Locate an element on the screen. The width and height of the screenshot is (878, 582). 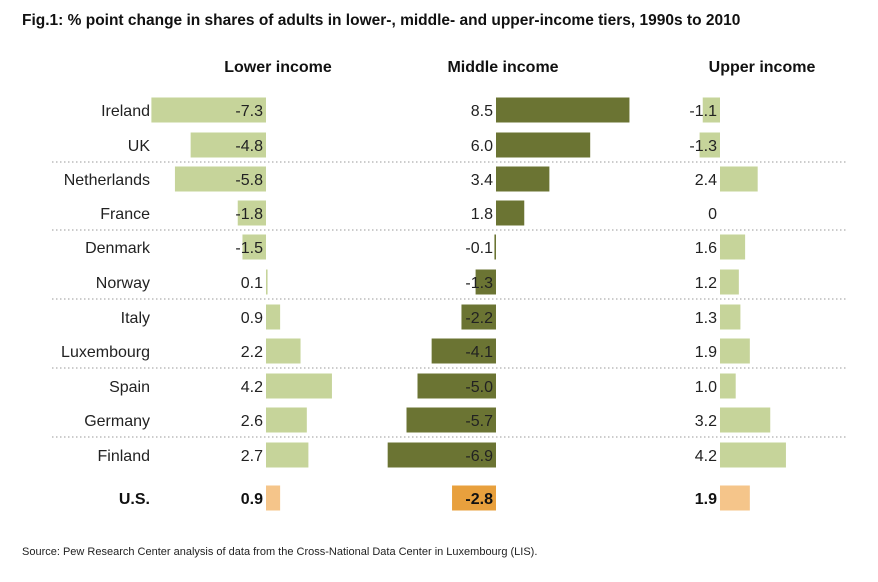
value-label-upper-income-finland: 4.2 is located at coordinates (706, 456).